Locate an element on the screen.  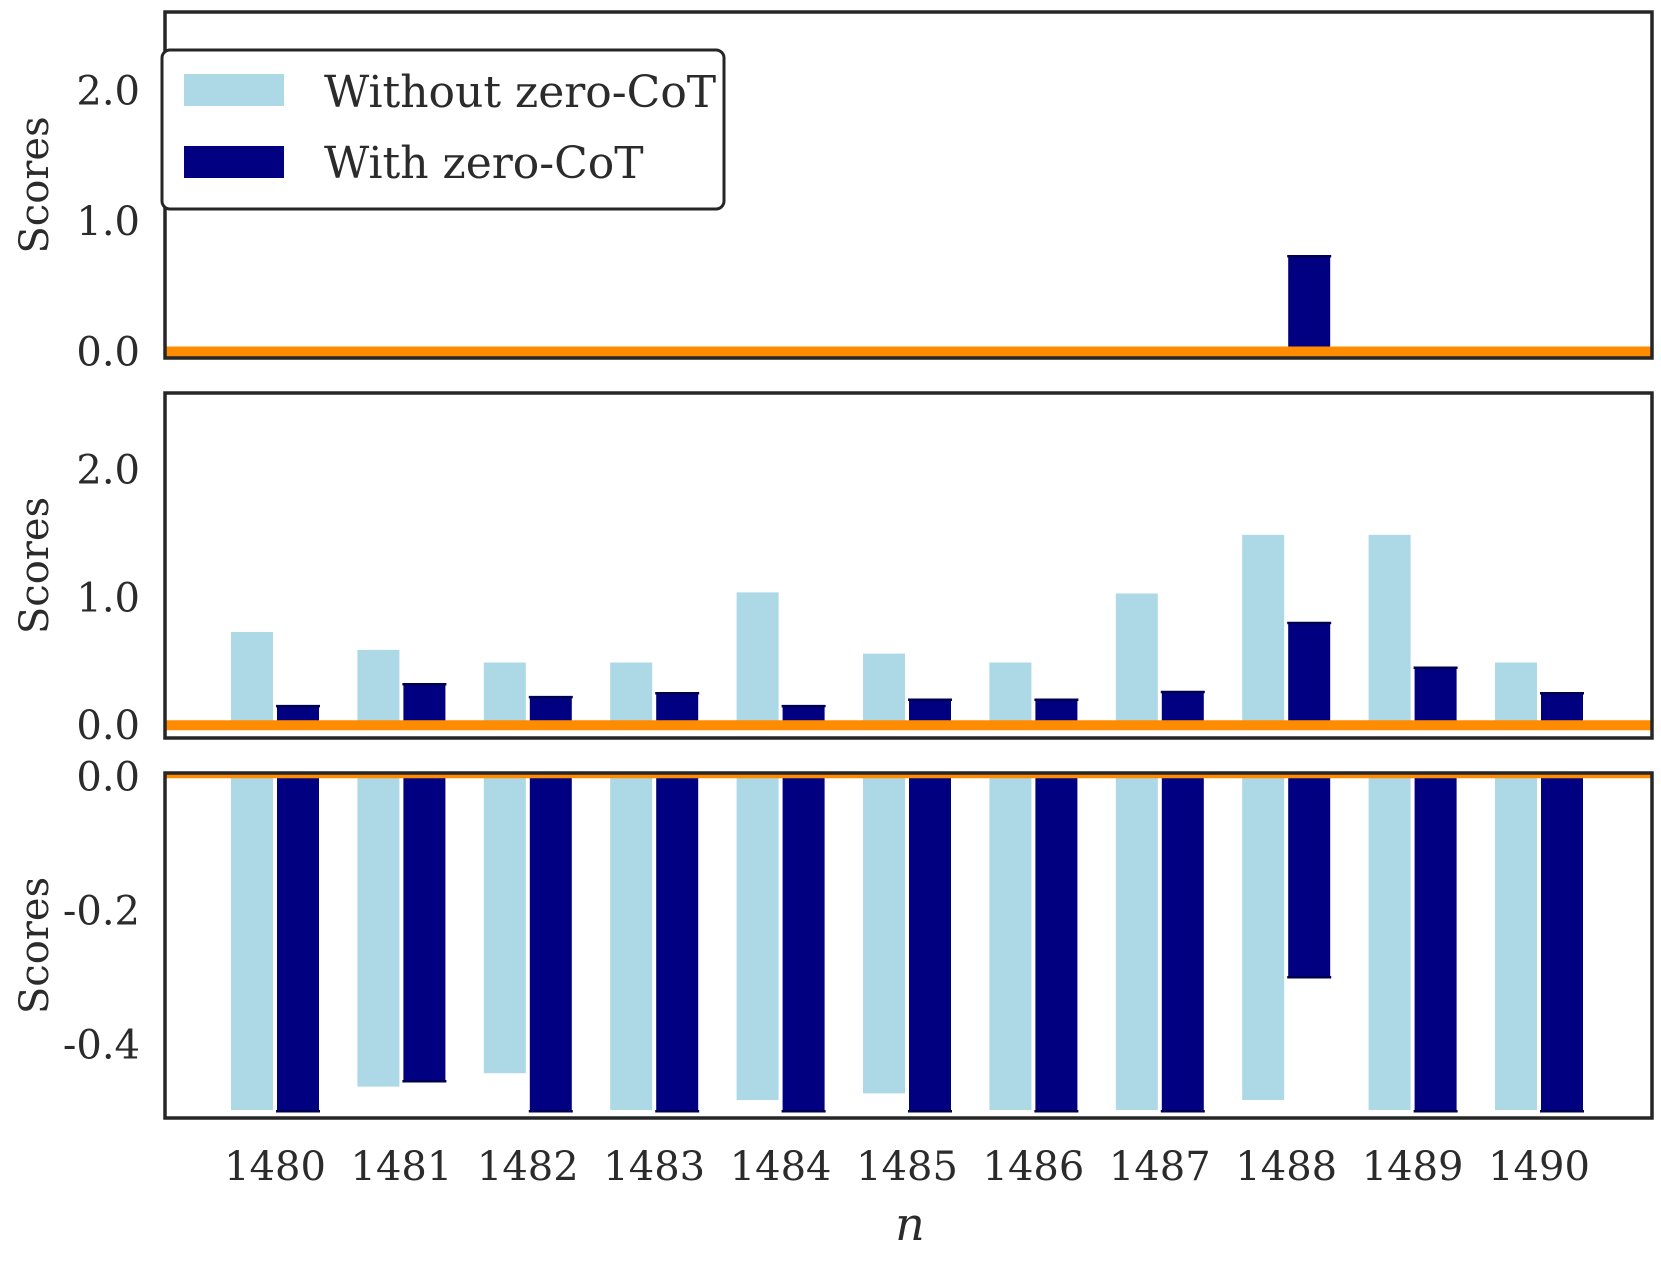
y-tick-label-panel-1: 0.0 is located at coordinates (108, 353).